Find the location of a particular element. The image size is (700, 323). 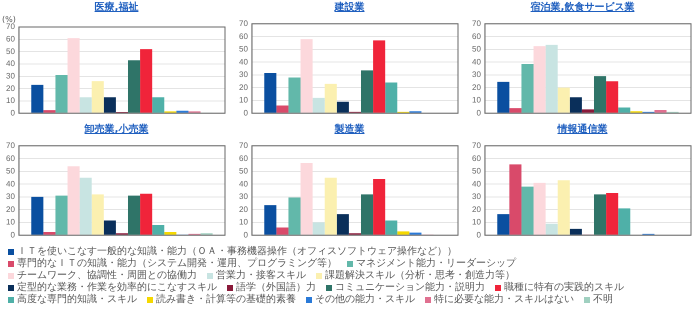

legend-label: 職種に特有の実践的スキル is located at coordinates (564, 287).